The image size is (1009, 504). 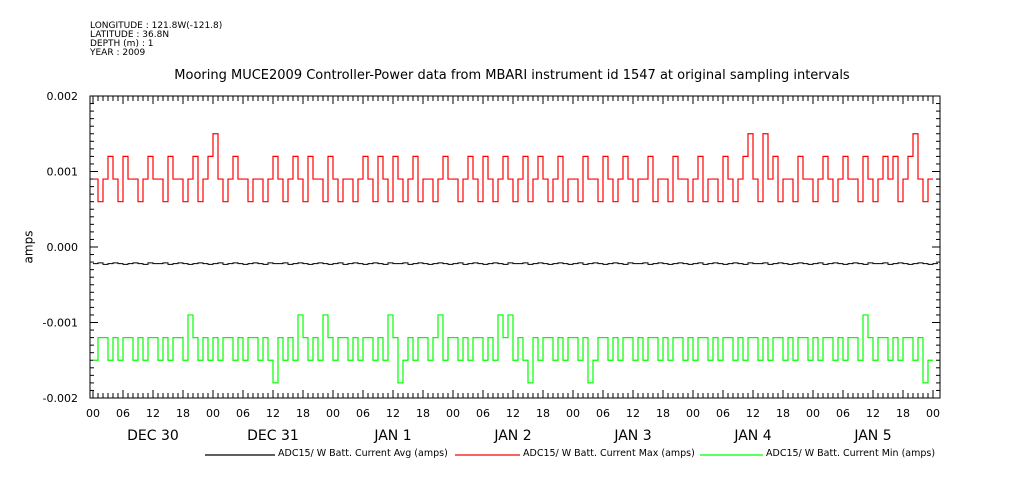 I want to click on y-tick-label: 0.001, so click(x=63, y=172).